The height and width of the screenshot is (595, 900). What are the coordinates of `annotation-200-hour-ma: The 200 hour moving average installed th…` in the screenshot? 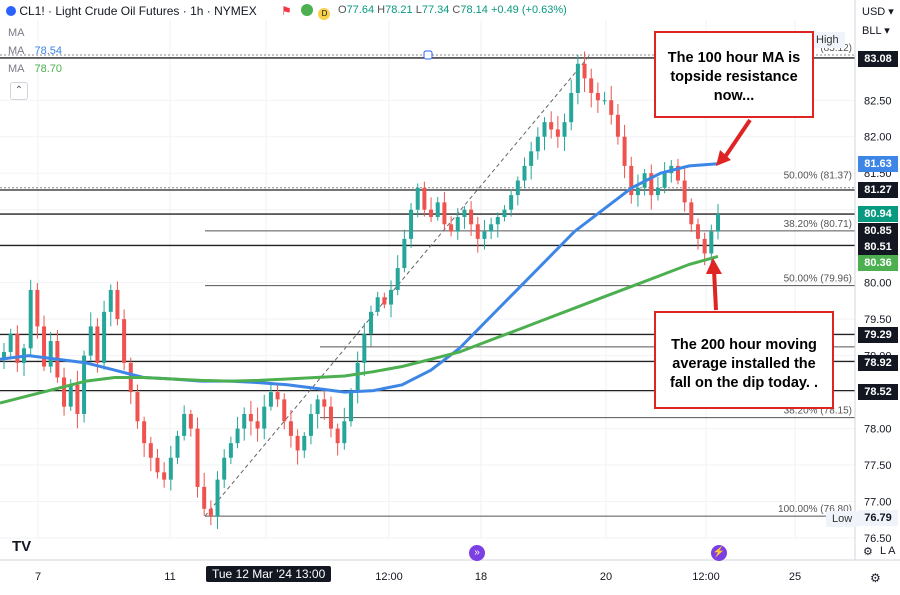 It's located at (744, 360).